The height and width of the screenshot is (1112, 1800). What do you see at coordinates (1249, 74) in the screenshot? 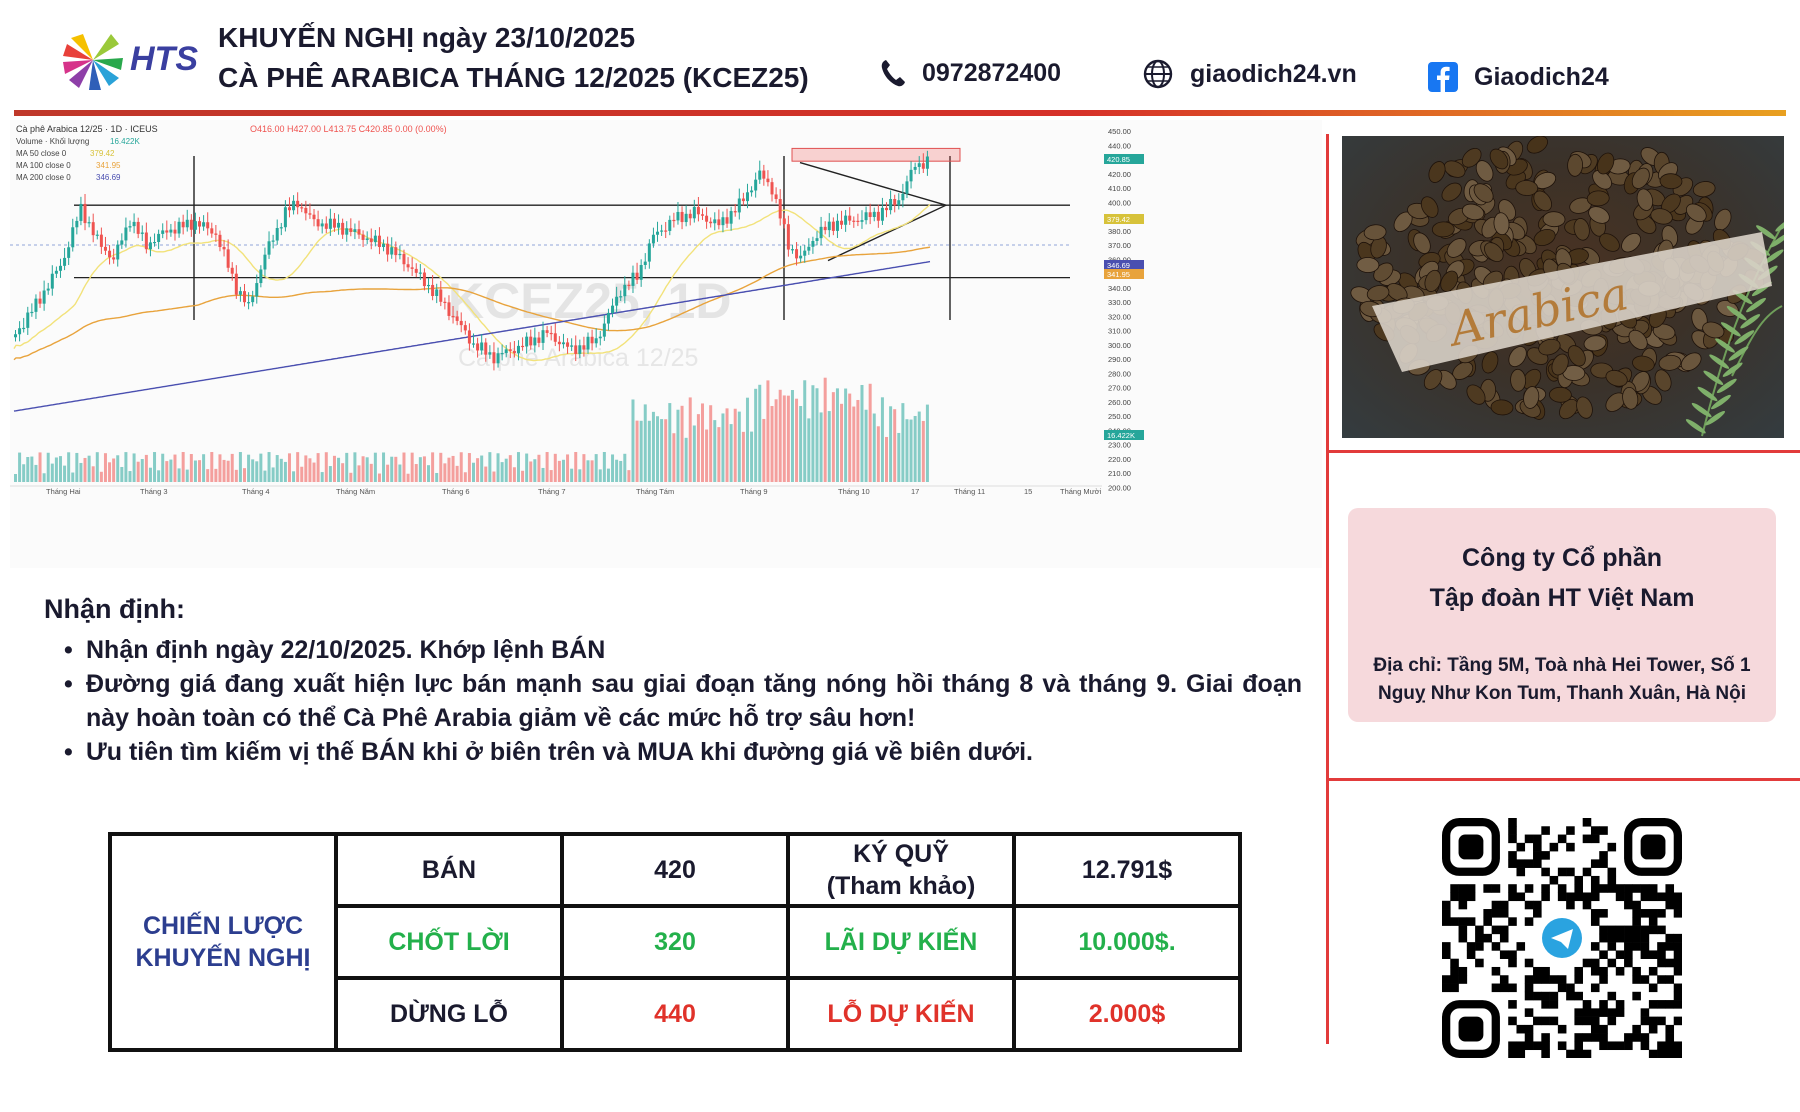
I see `website-link: giaodich24.vn` at bounding box center [1249, 74].